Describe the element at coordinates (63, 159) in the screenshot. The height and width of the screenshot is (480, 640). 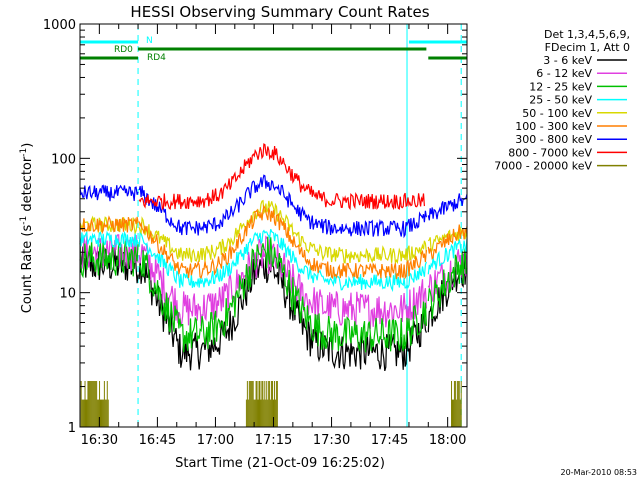
I see `y-tick-label: 100` at that location.